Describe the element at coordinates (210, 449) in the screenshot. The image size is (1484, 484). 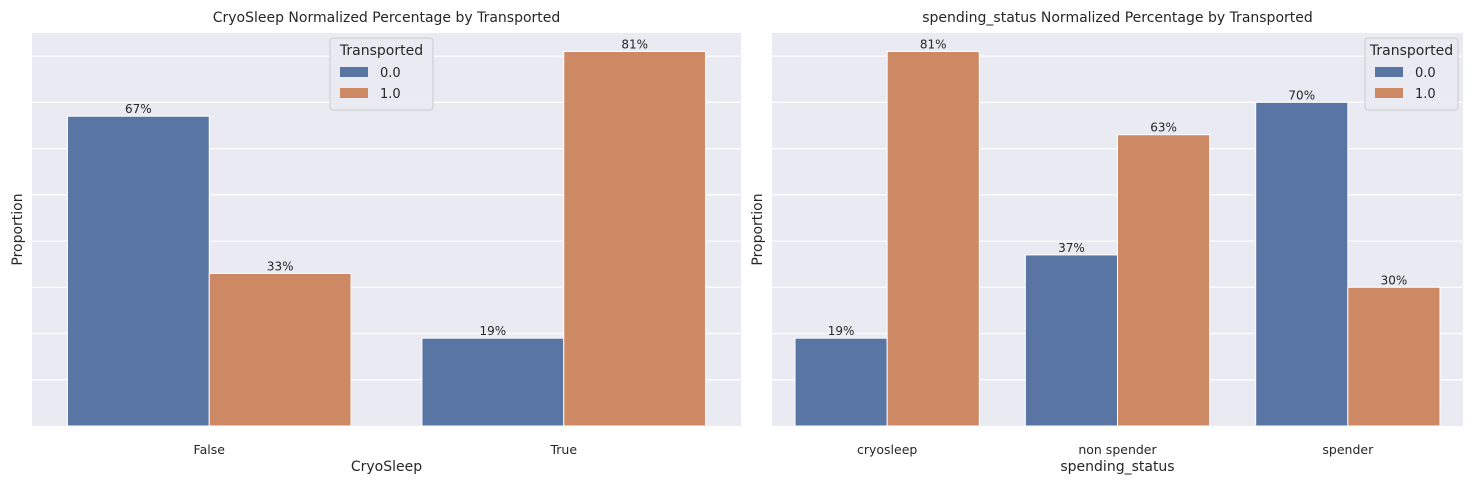
I see `x-tick-label: False` at that location.